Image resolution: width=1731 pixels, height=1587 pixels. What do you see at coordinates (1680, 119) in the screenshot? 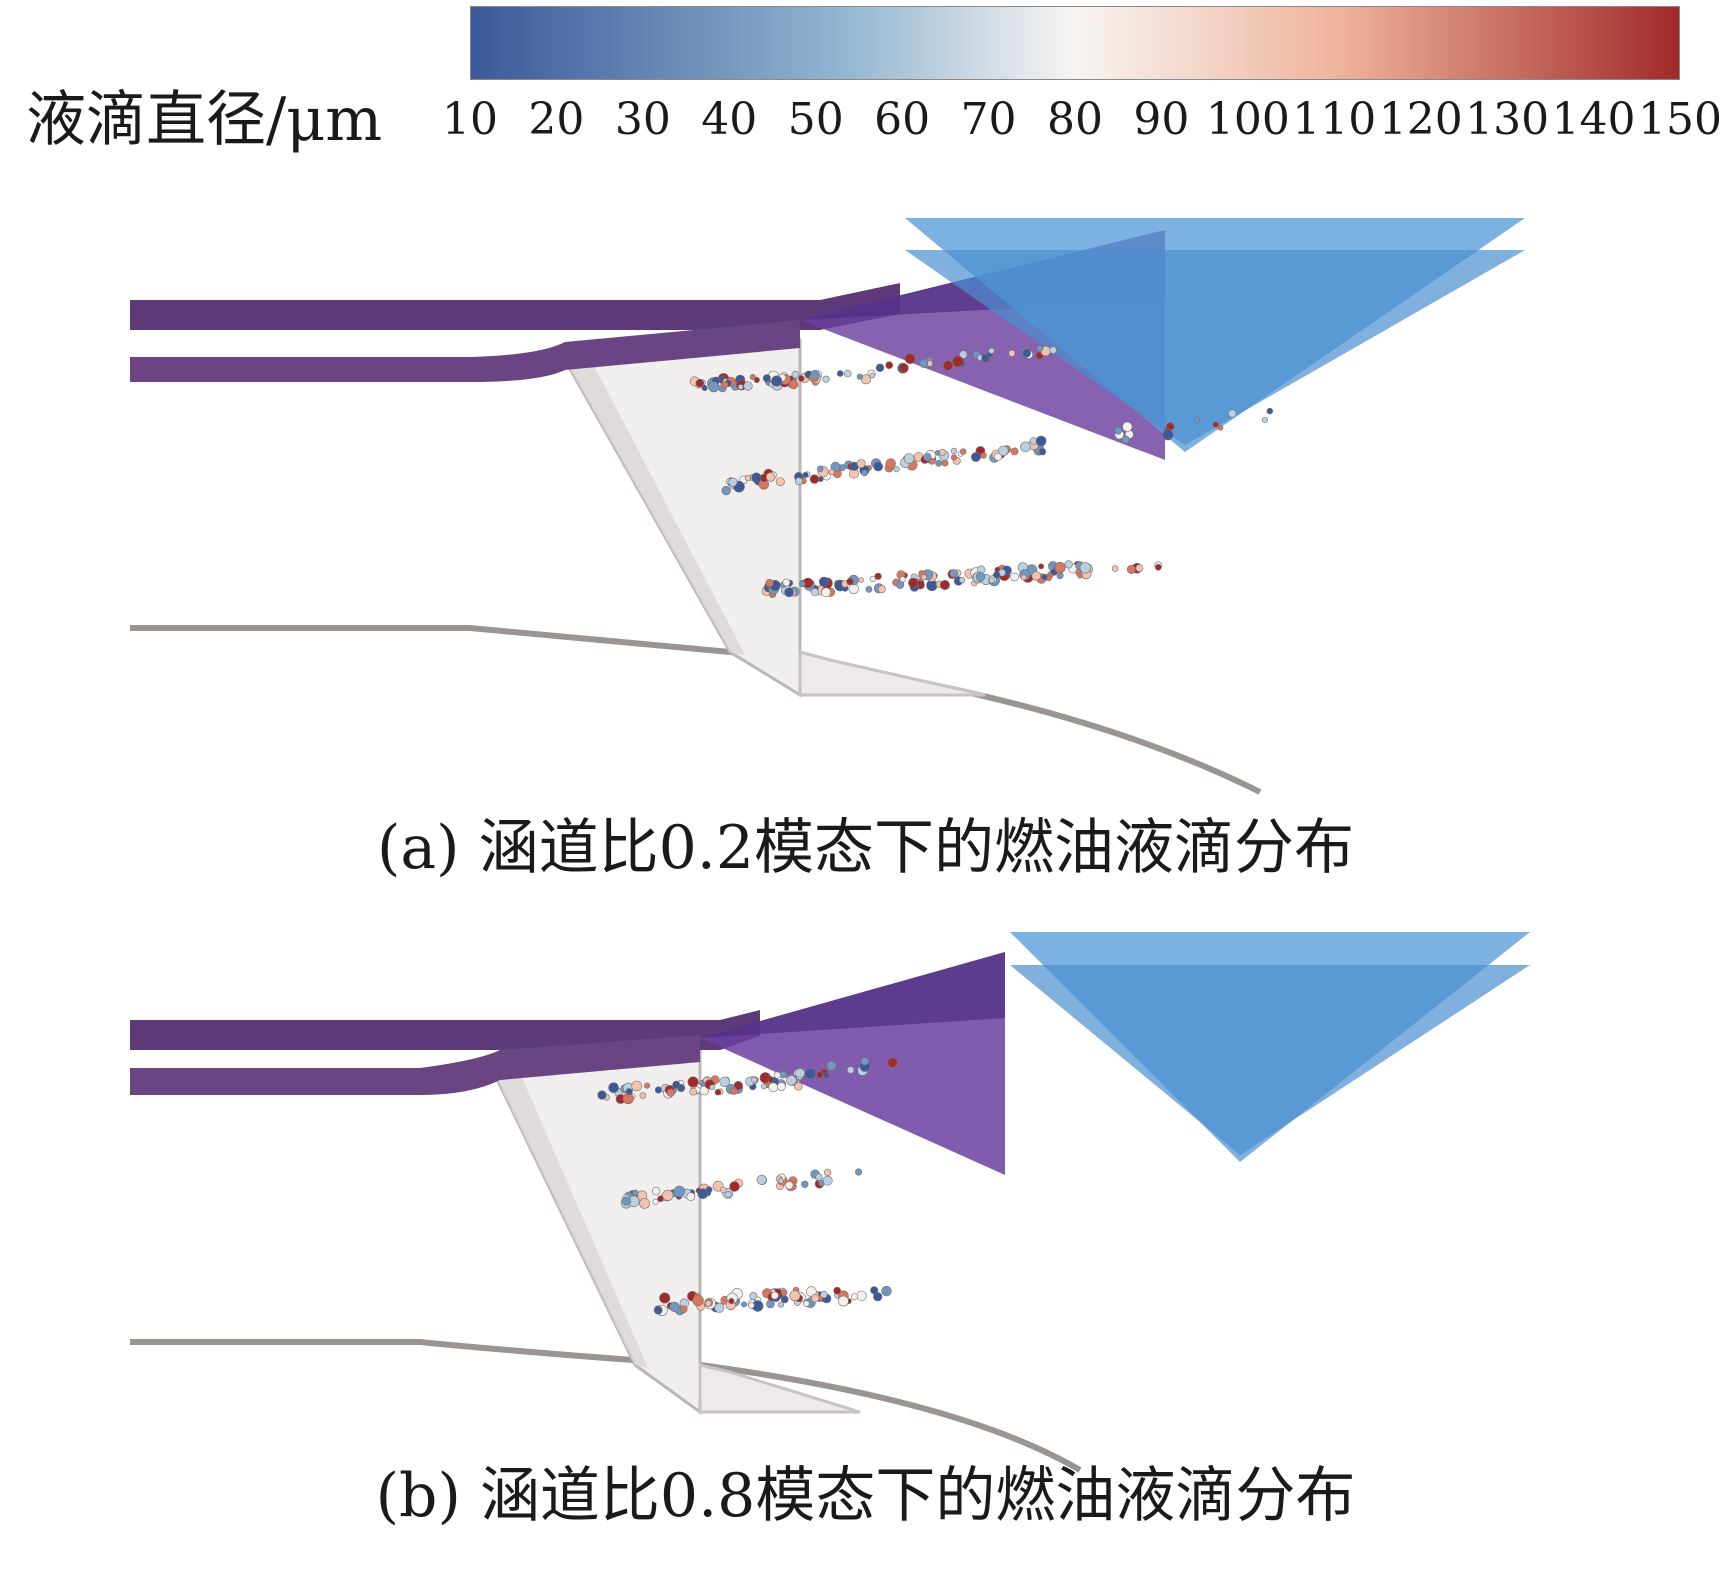
I see `colorbar-tick: 150` at bounding box center [1680, 119].